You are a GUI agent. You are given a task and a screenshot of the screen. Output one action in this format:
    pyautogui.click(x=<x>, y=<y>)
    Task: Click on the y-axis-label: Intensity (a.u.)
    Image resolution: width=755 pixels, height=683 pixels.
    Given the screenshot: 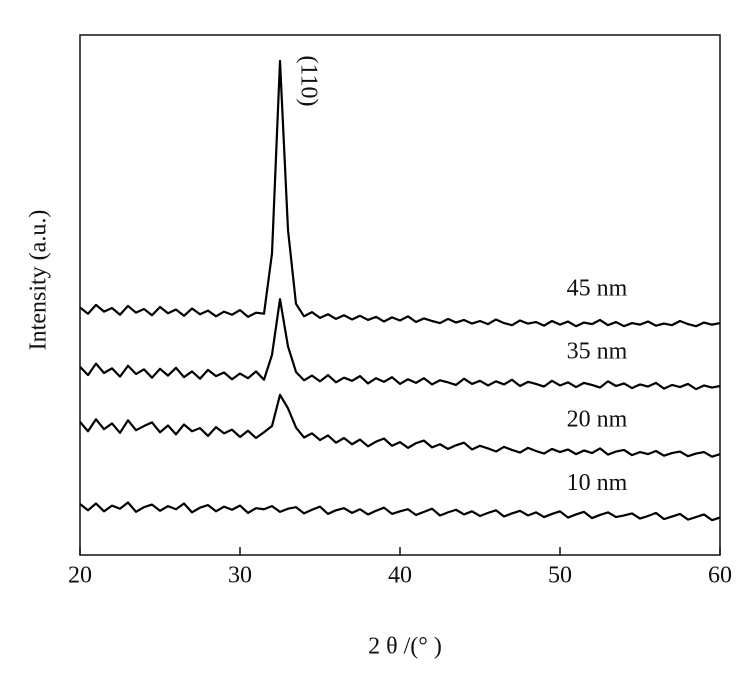 What is the action you would take?
    pyautogui.click(x=39, y=280)
    